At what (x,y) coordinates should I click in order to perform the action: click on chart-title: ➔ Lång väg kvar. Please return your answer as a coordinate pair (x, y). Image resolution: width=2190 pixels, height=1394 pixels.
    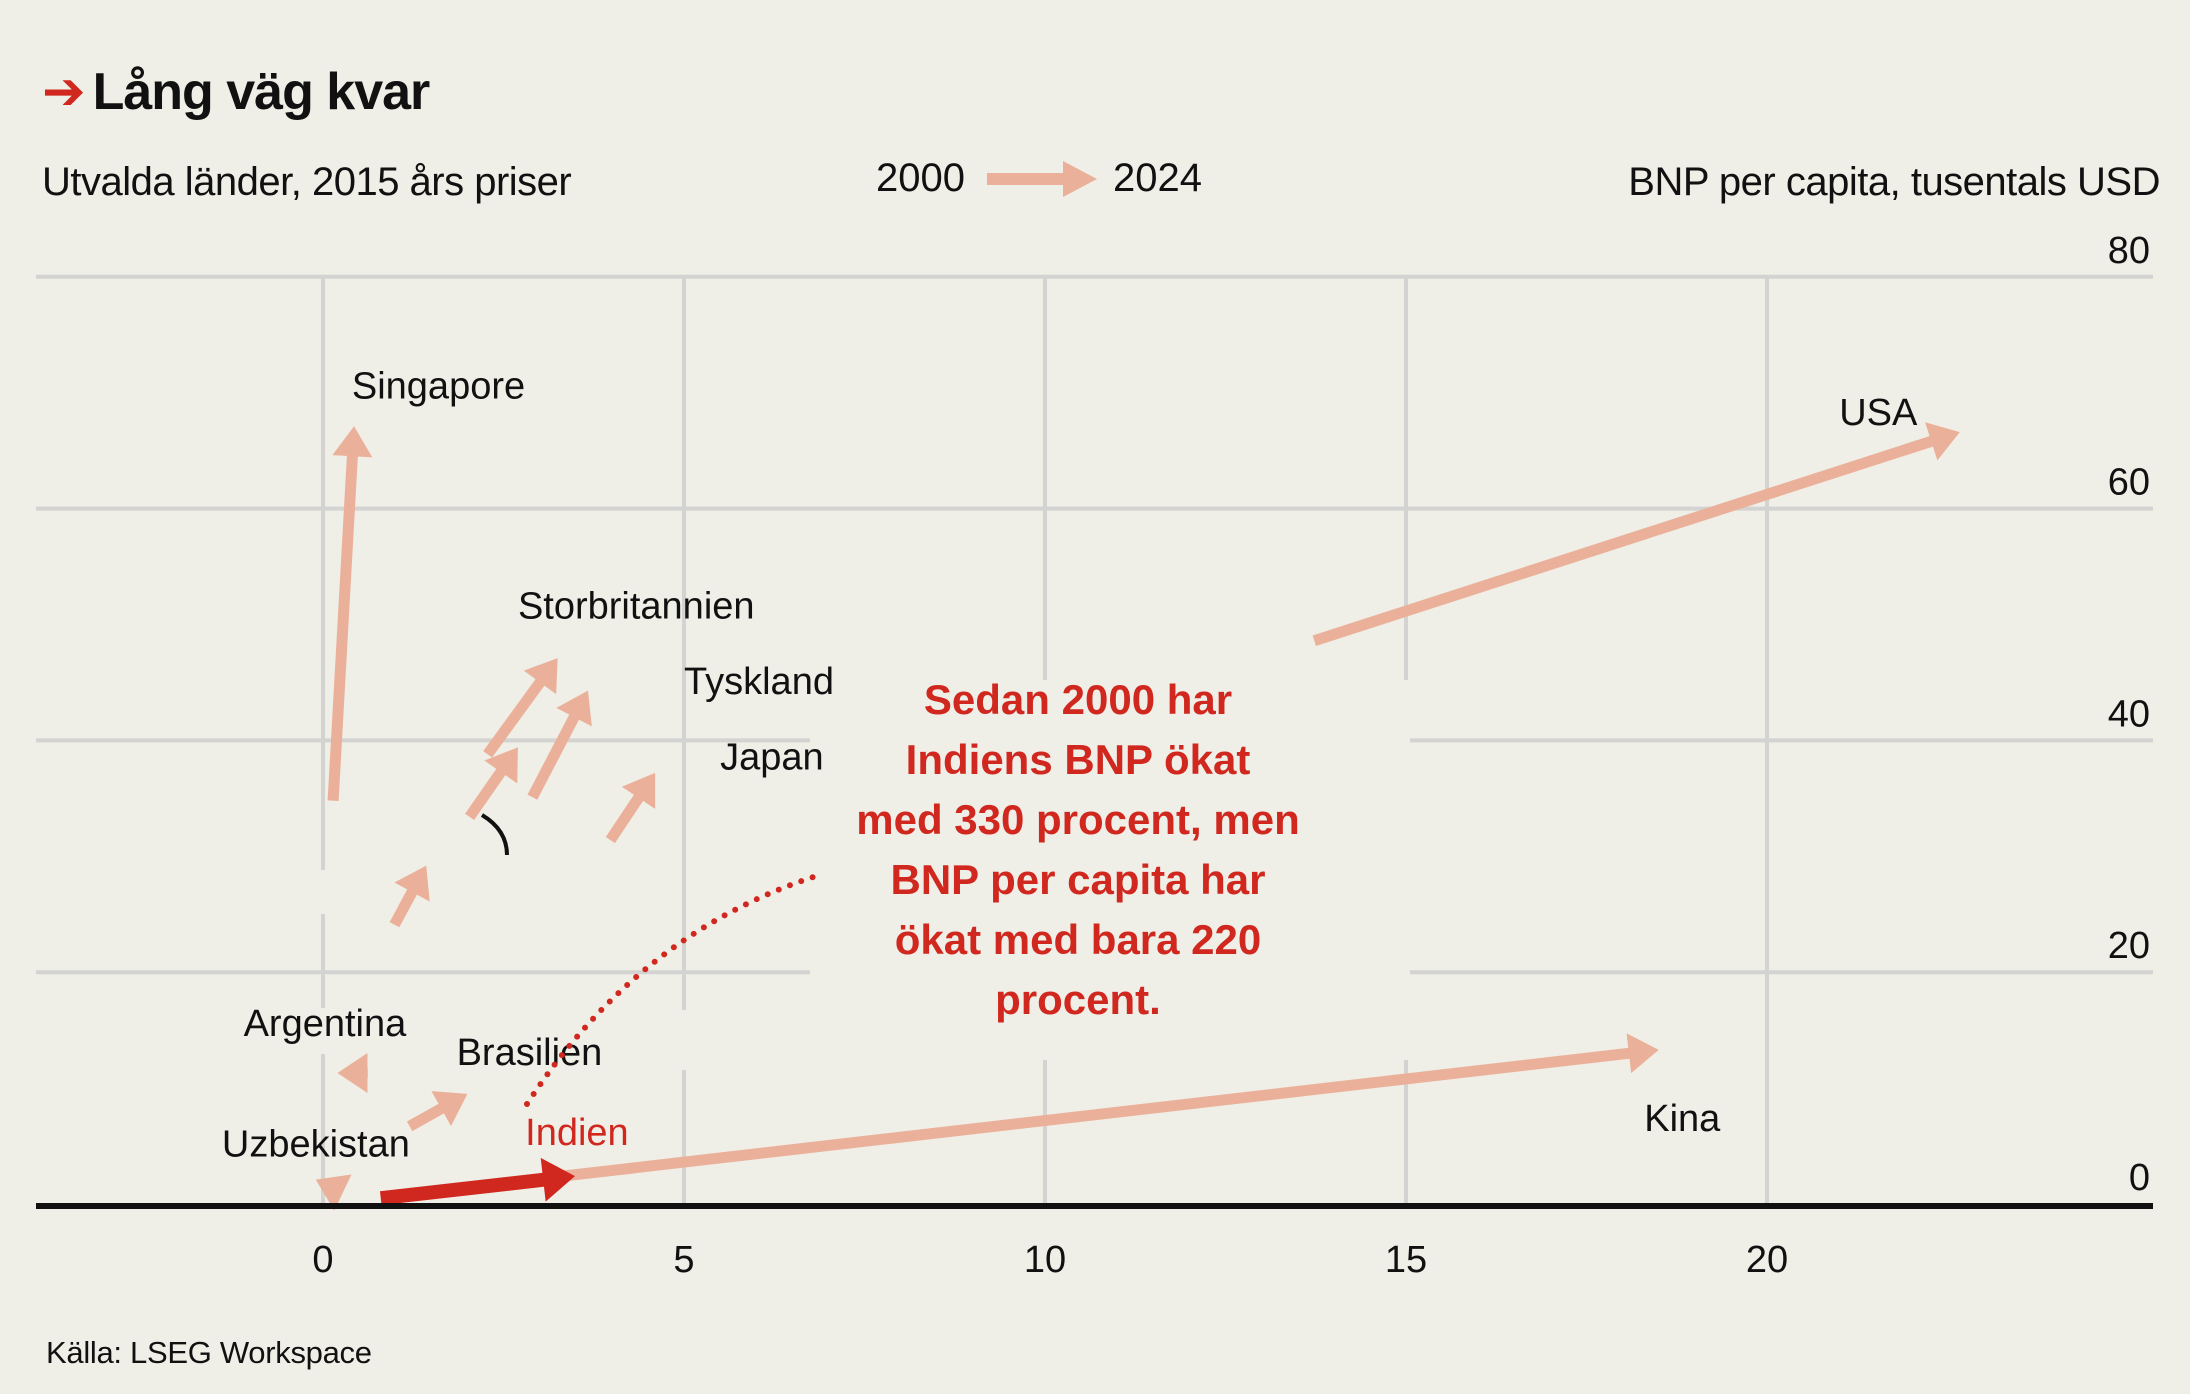
    Looking at the image, I should click on (236, 92).